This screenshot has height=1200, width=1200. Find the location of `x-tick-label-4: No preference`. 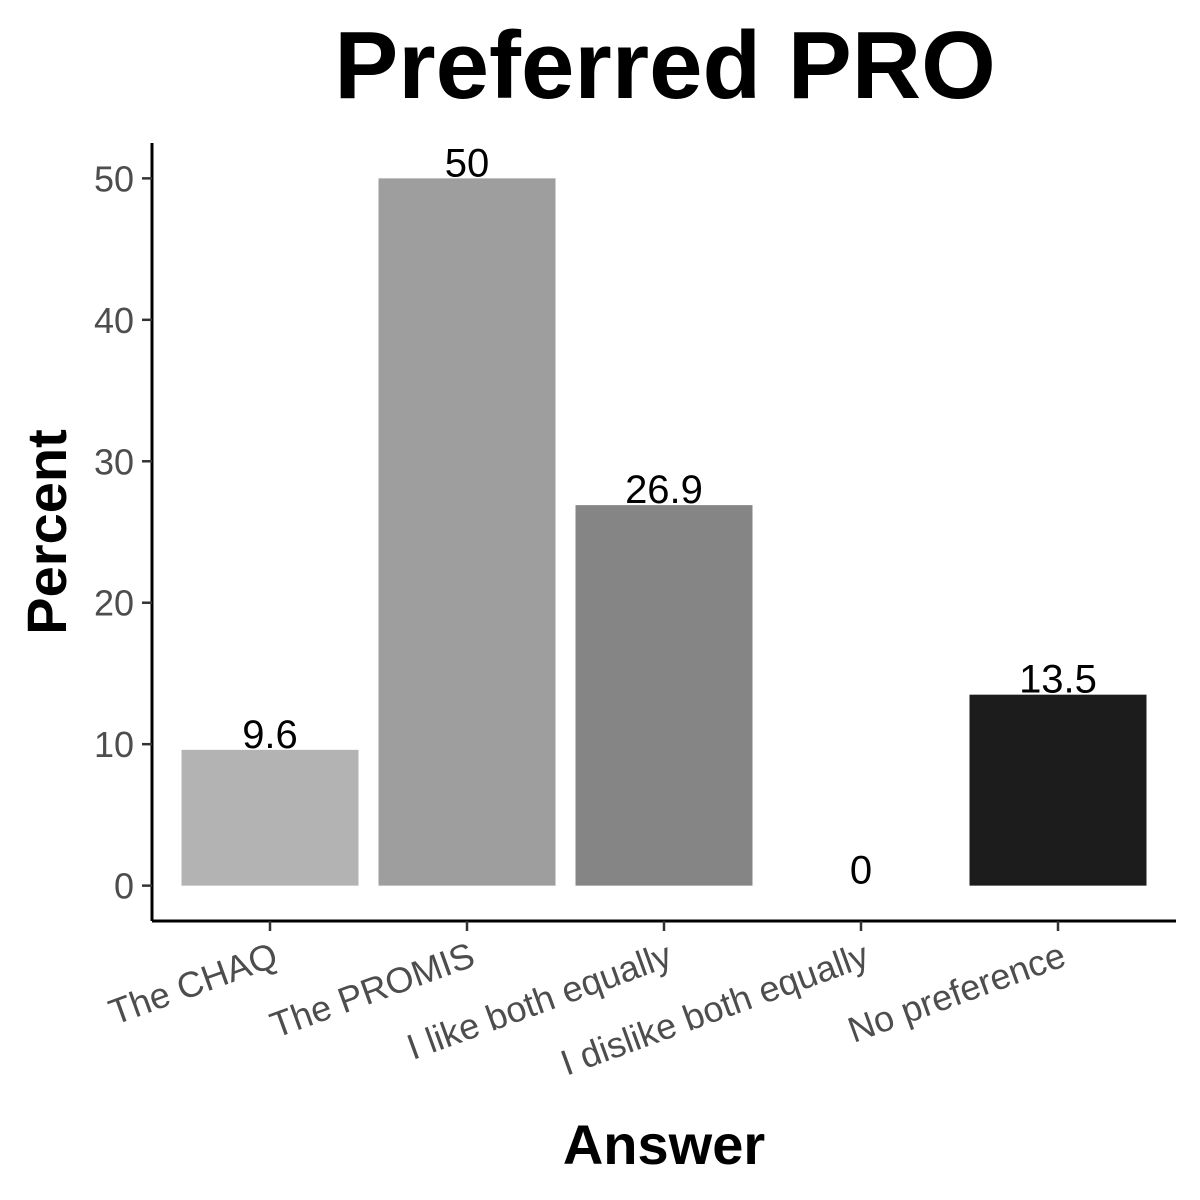

x-tick-label-4: No preference is located at coordinates (956, 992).